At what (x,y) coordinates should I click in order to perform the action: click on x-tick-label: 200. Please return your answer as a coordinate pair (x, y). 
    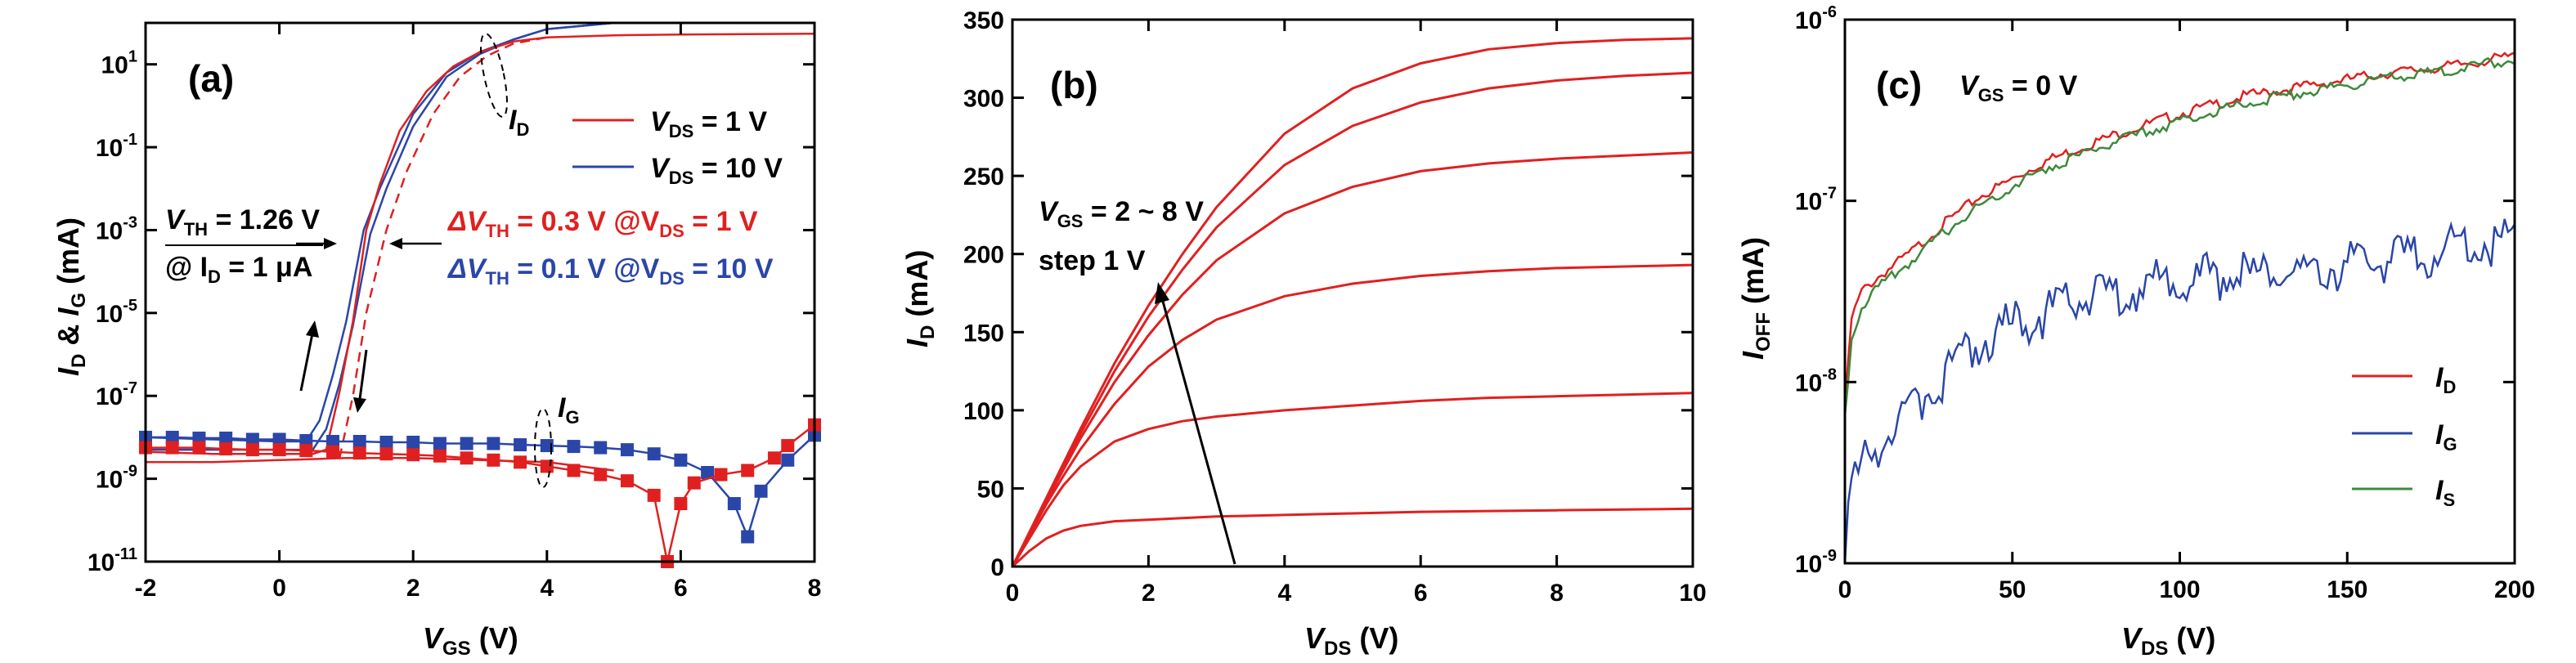
    Looking at the image, I should click on (2514, 590).